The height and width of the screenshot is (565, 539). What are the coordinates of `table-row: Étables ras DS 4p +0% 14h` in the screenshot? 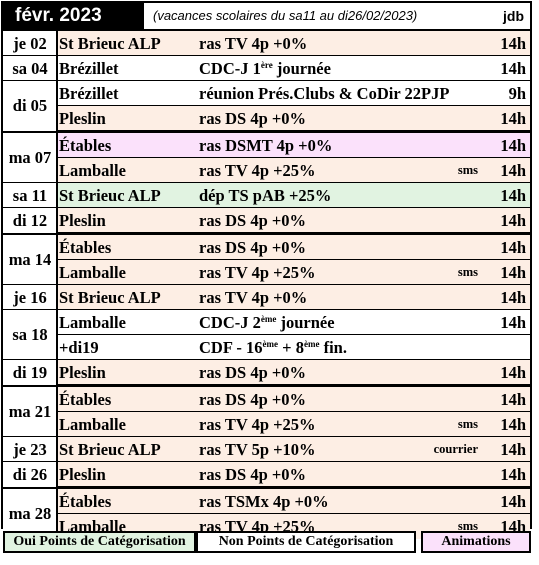 It's located at (266, 247).